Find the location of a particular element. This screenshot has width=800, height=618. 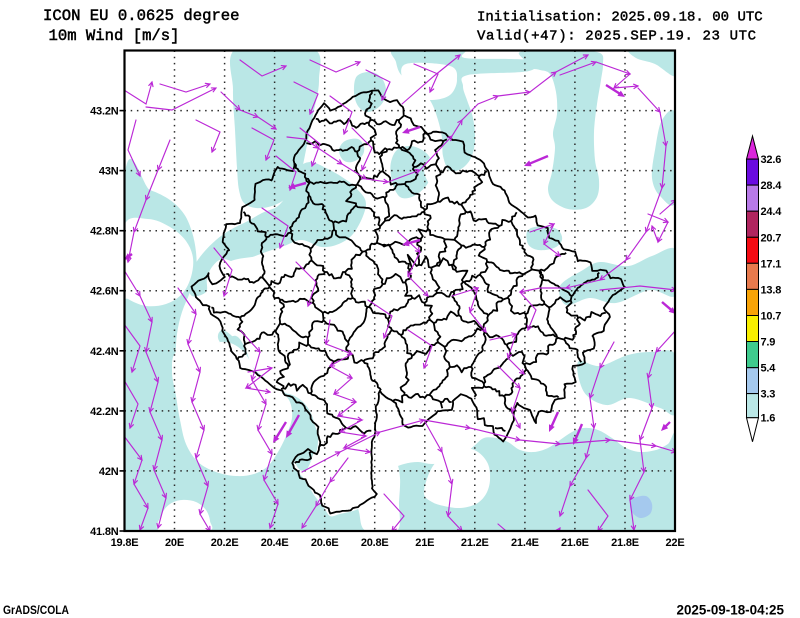

svg-text: 22E is located at coordinates (675, 543).